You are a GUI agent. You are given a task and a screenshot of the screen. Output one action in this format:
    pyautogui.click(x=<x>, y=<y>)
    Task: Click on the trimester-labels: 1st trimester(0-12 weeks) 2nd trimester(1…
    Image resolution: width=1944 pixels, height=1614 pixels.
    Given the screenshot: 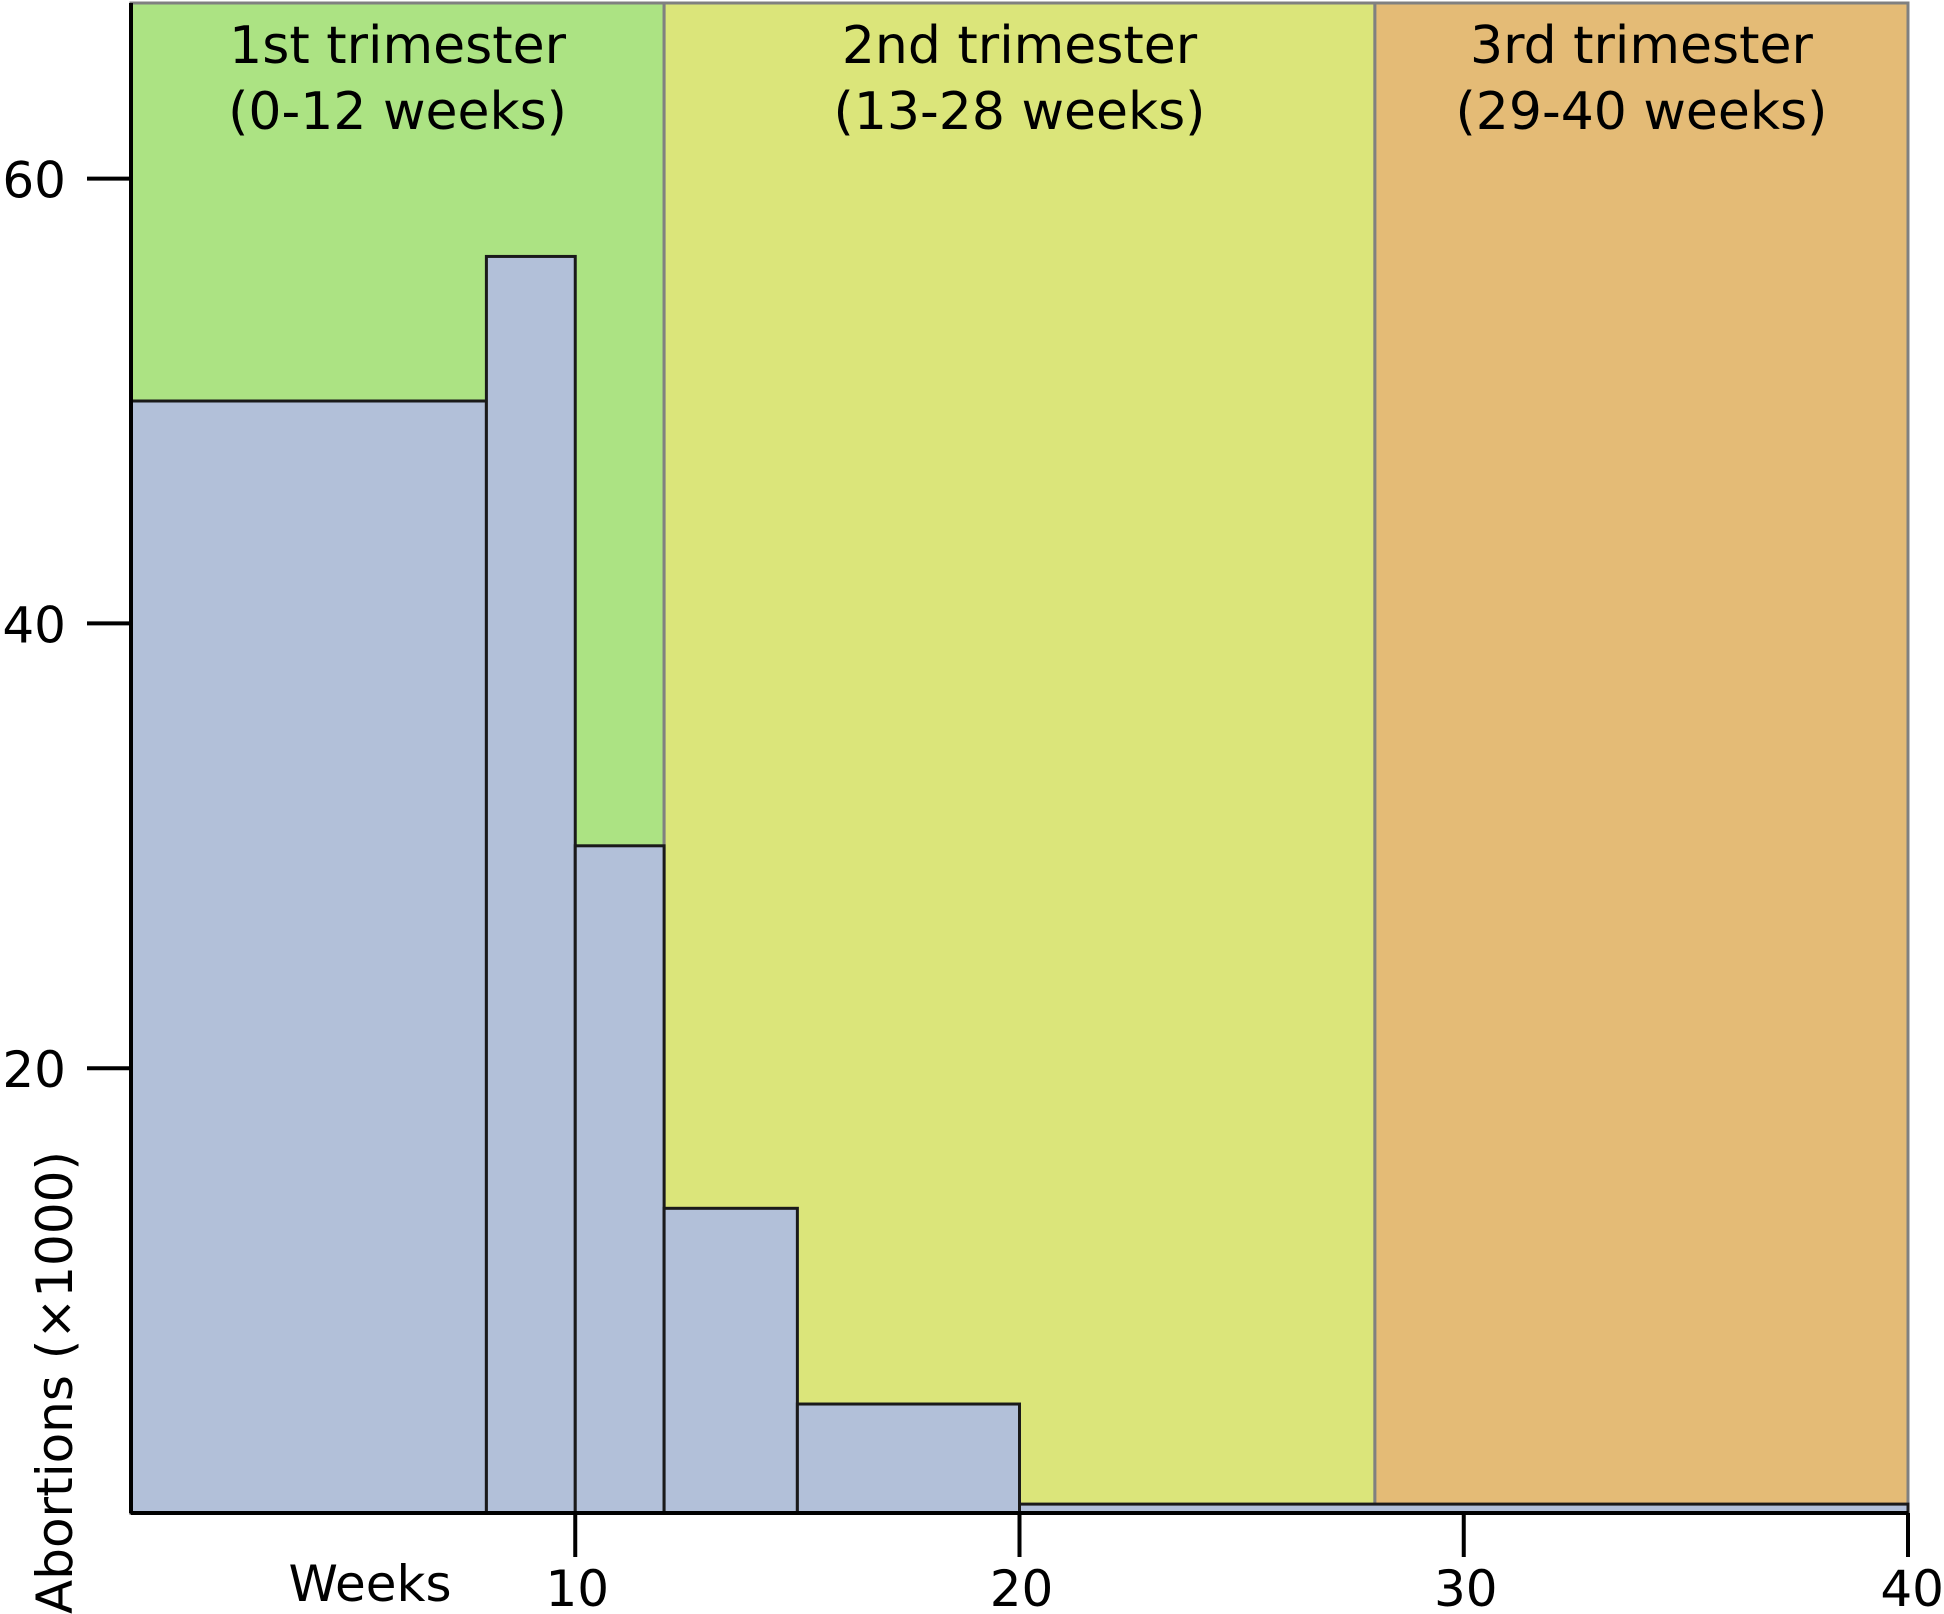 What is the action you would take?
    pyautogui.click(x=1027, y=79)
    